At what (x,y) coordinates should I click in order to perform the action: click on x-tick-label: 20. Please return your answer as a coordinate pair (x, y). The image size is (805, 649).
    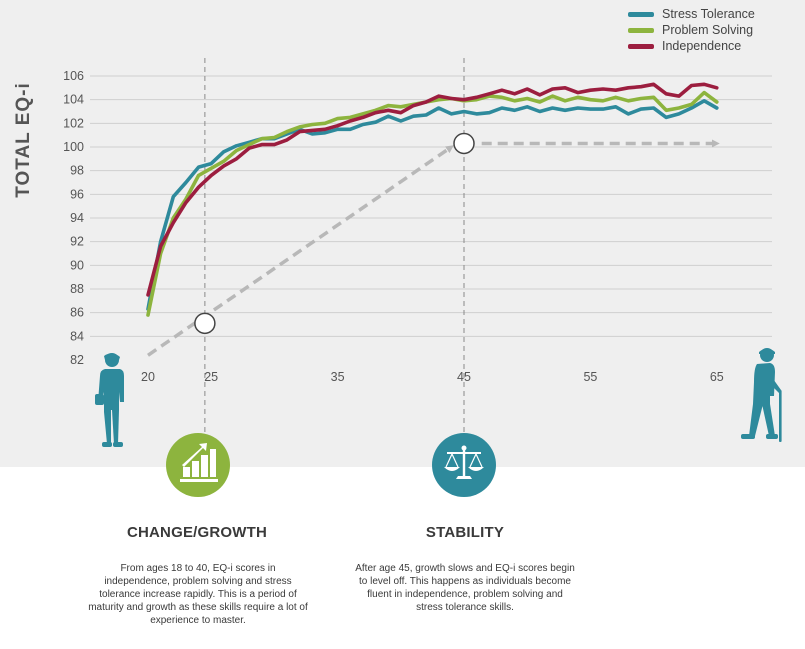
    Looking at the image, I should click on (148, 377).